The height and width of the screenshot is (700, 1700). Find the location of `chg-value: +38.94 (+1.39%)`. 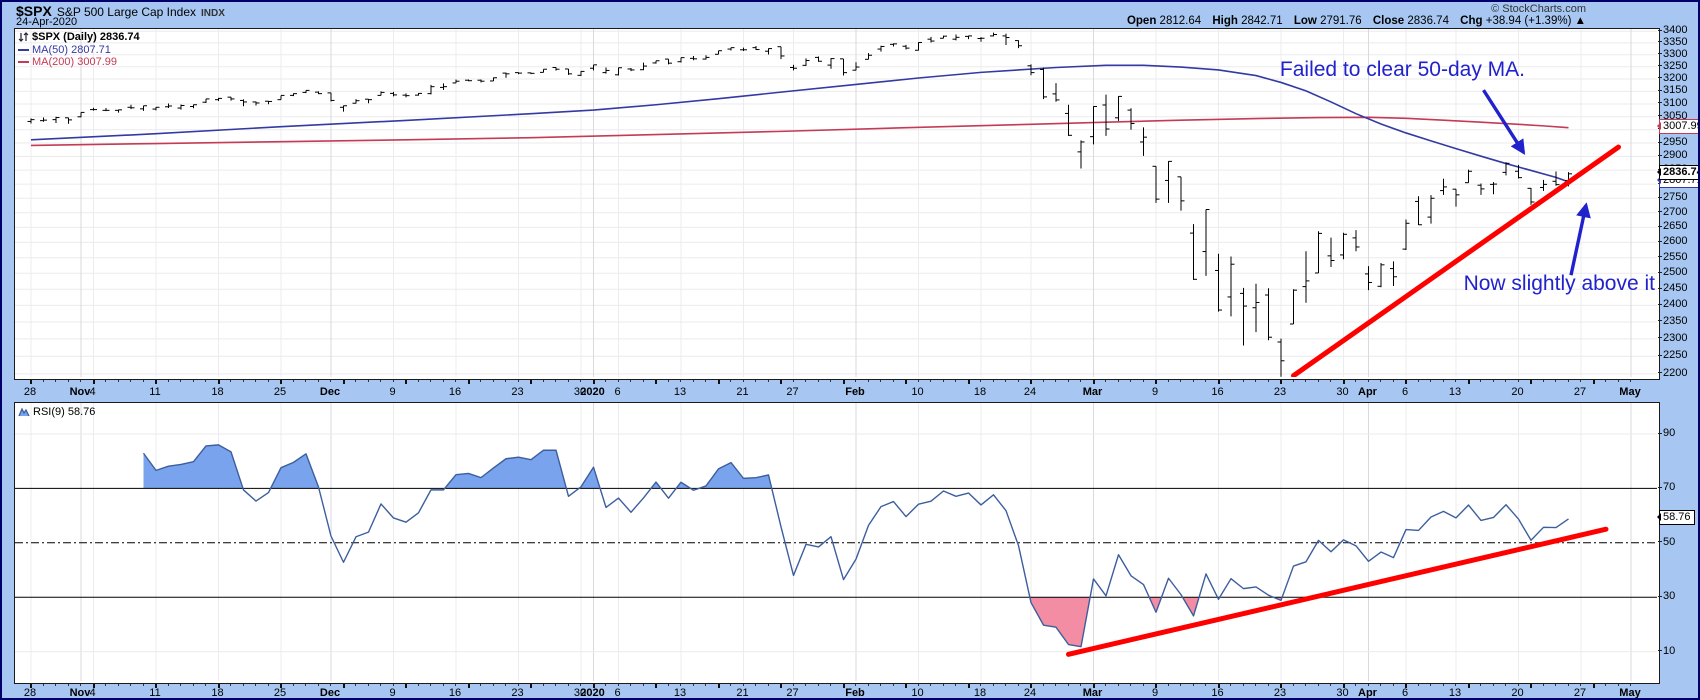

chg-value: +38.94 (+1.39%) is located at coordinates (1528, 21).